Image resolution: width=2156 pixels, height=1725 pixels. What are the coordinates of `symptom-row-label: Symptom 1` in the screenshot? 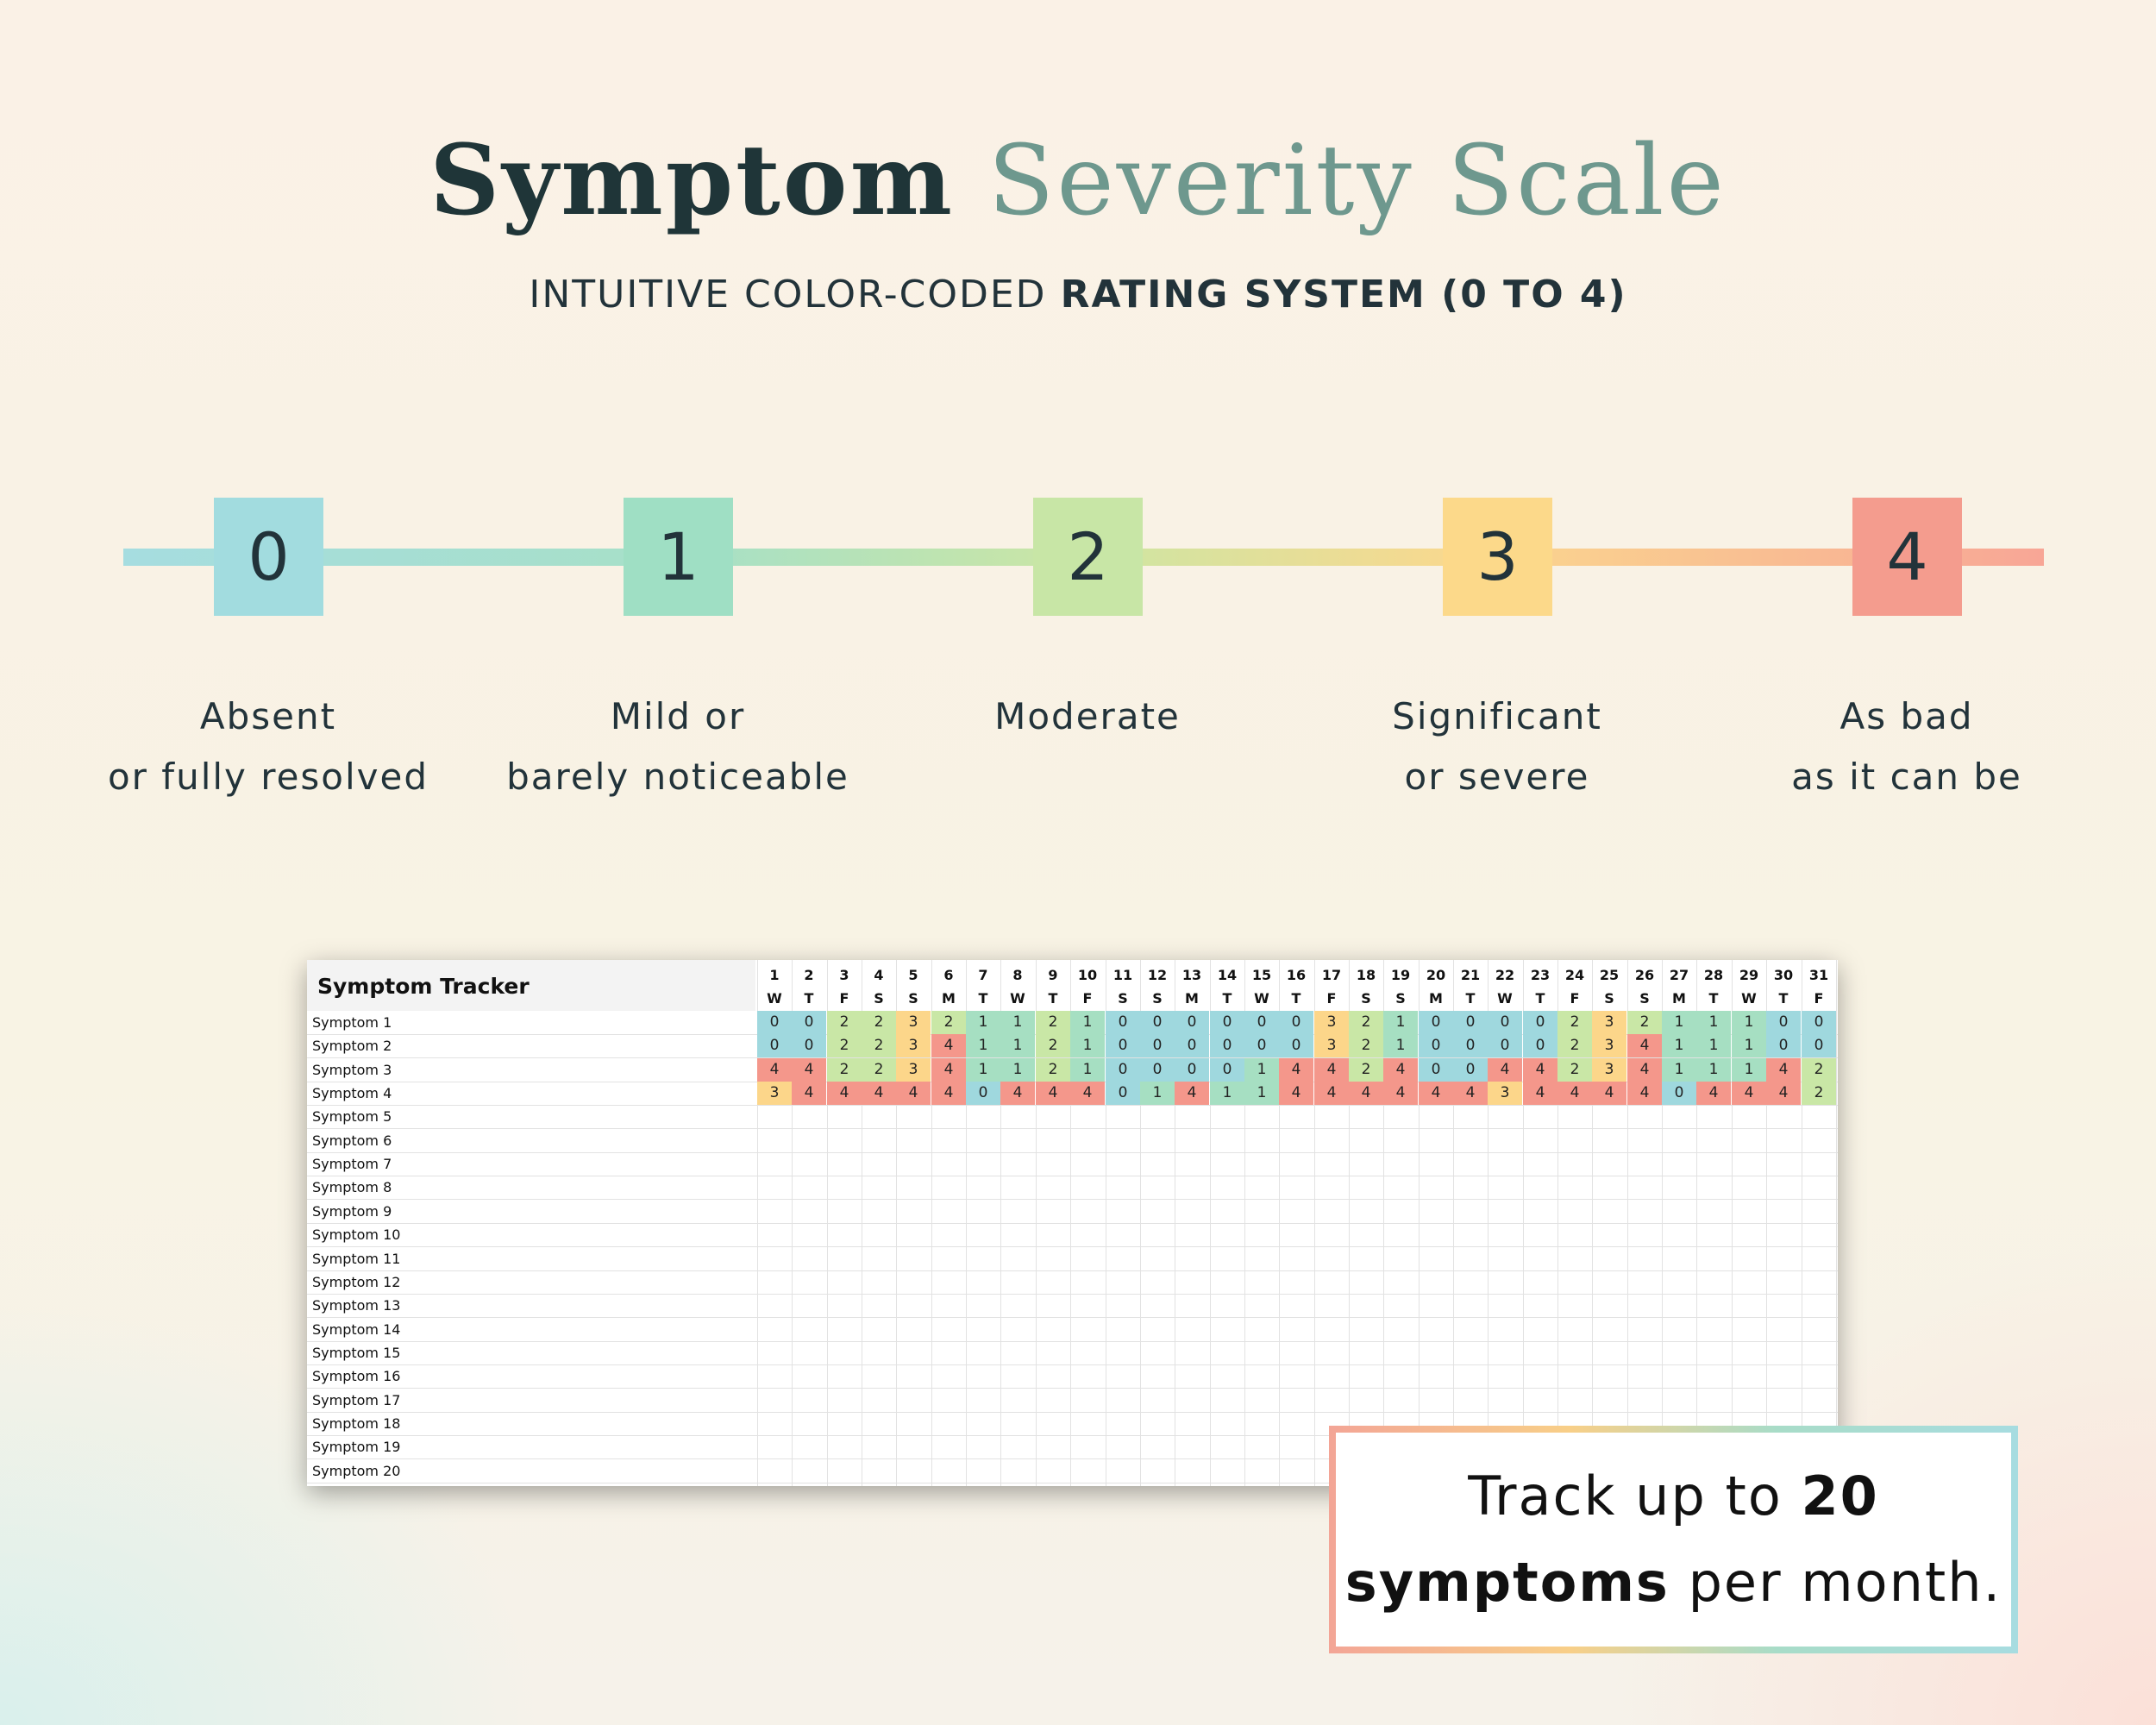 It's located at (352, 1023).